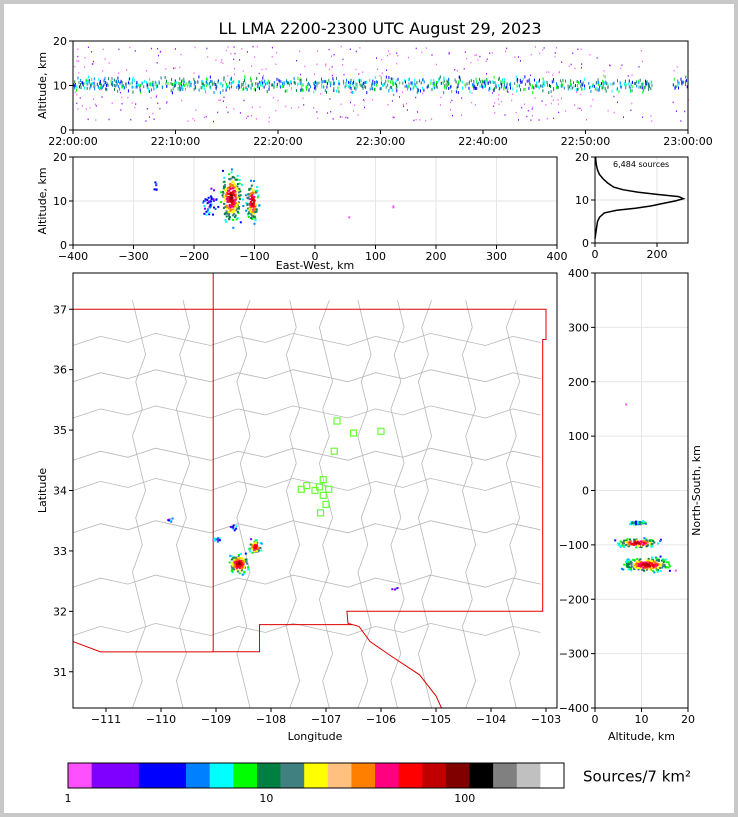 This screenshot has height=817, width=738. Describe the element at coordinates (641, 164) in the screenshot. I see `source-count-annotation: 6,484 sources` at that location.